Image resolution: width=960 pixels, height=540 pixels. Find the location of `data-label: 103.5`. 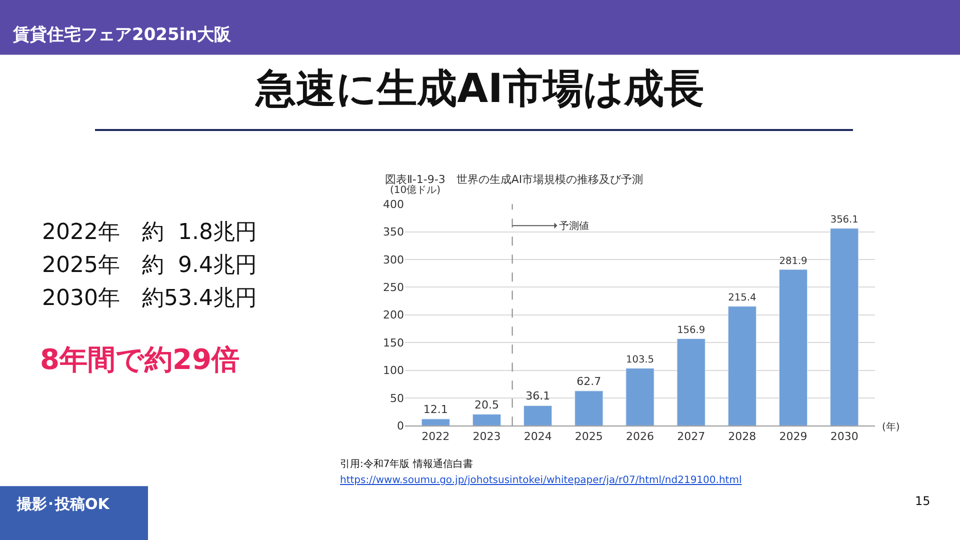

data-label: 103.5 is located at coordinates (640, 360).